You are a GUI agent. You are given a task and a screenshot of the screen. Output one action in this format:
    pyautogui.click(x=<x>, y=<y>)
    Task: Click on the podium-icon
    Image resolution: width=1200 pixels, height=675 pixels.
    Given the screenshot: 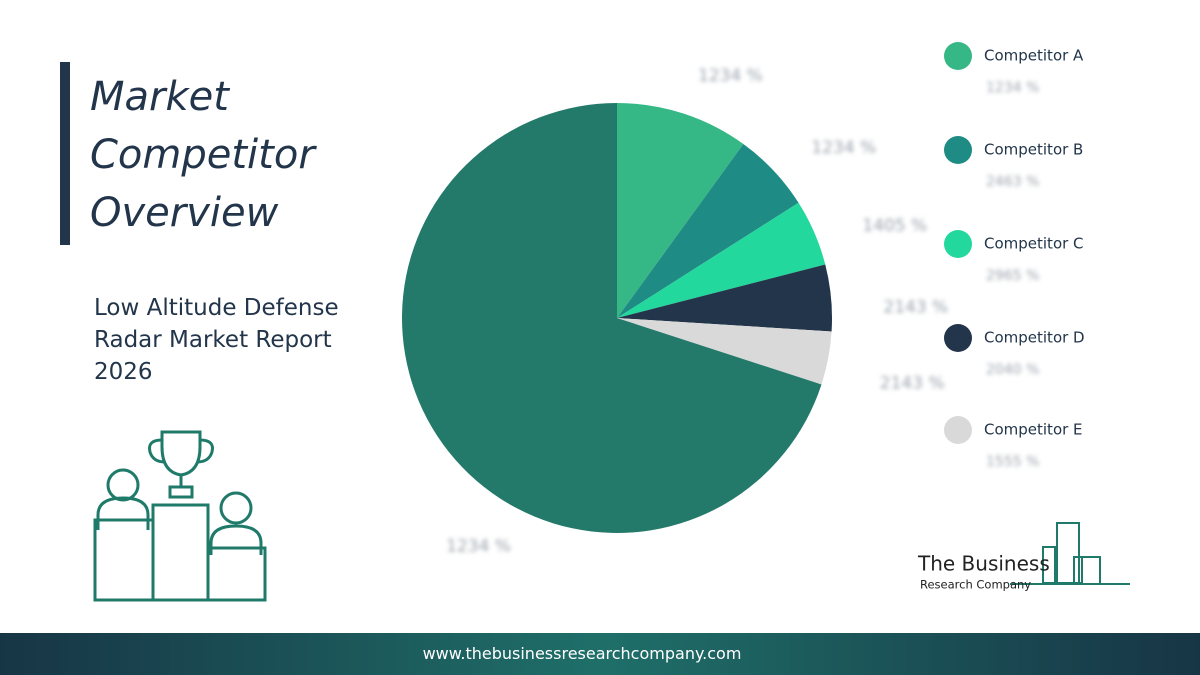 What is the action you would take?
    pyautogui.click(x=180, y=516)
    